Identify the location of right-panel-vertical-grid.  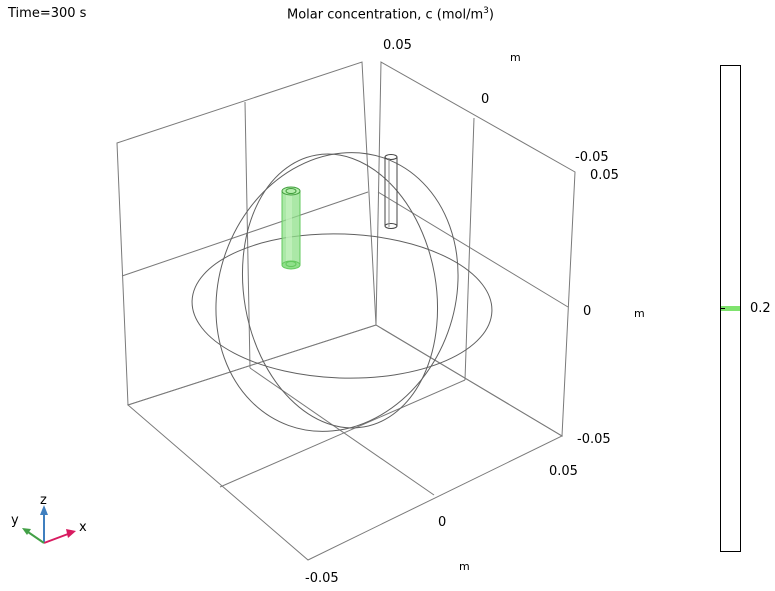
(469, 249).